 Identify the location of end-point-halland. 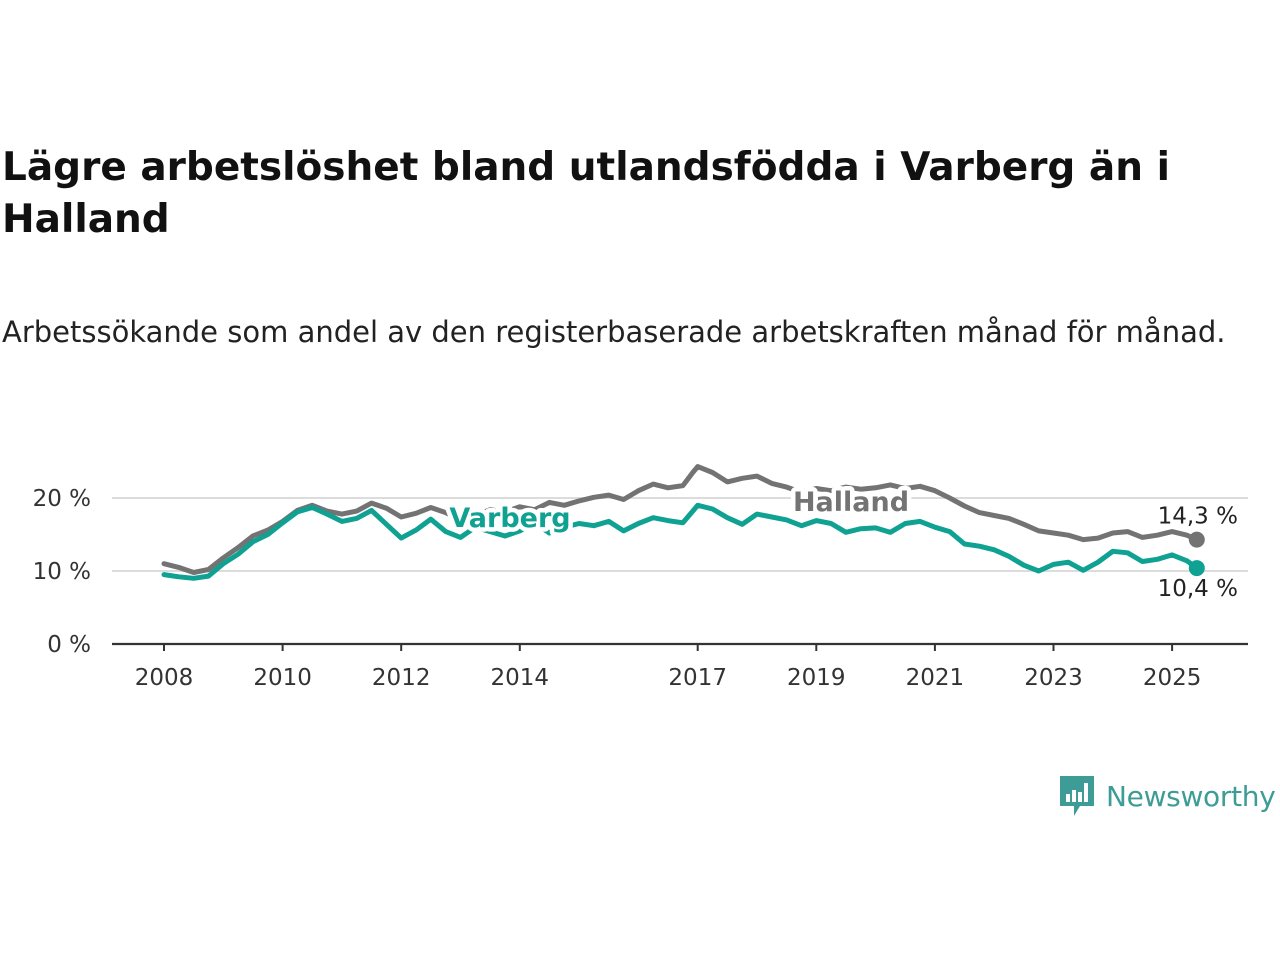
(1196, 539).